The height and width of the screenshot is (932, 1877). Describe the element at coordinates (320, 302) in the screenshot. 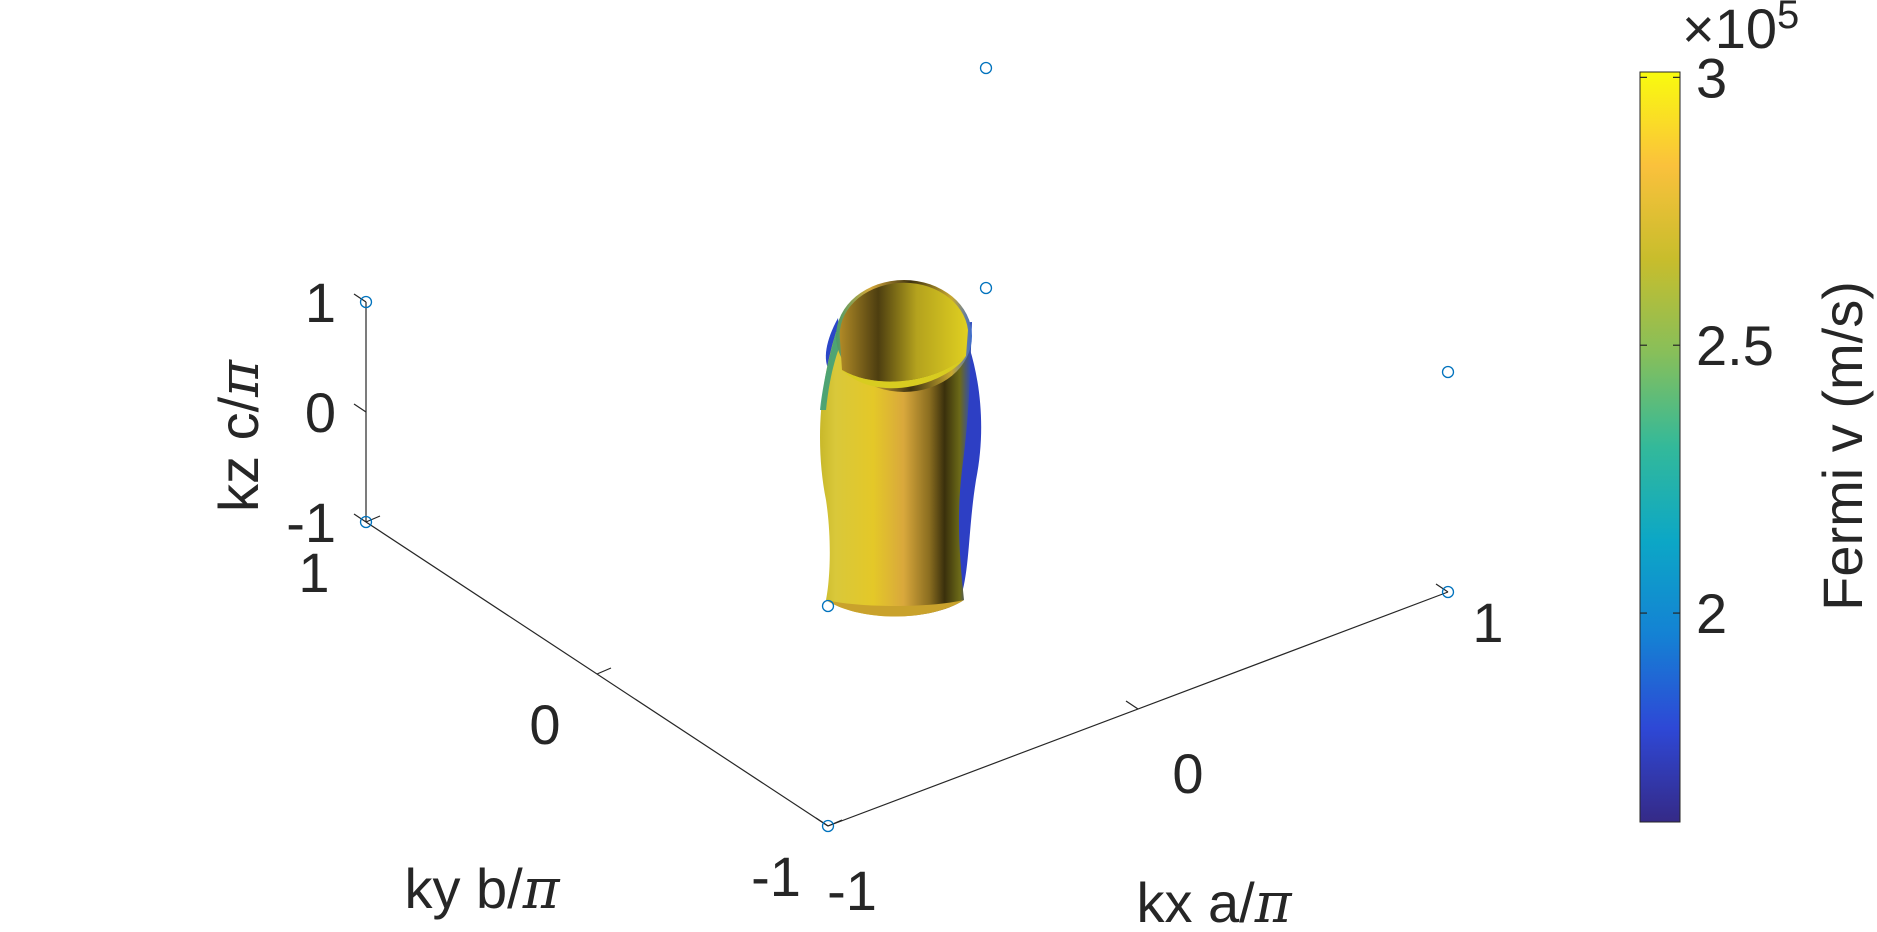

I see `z-tick-label: 1` at that location.